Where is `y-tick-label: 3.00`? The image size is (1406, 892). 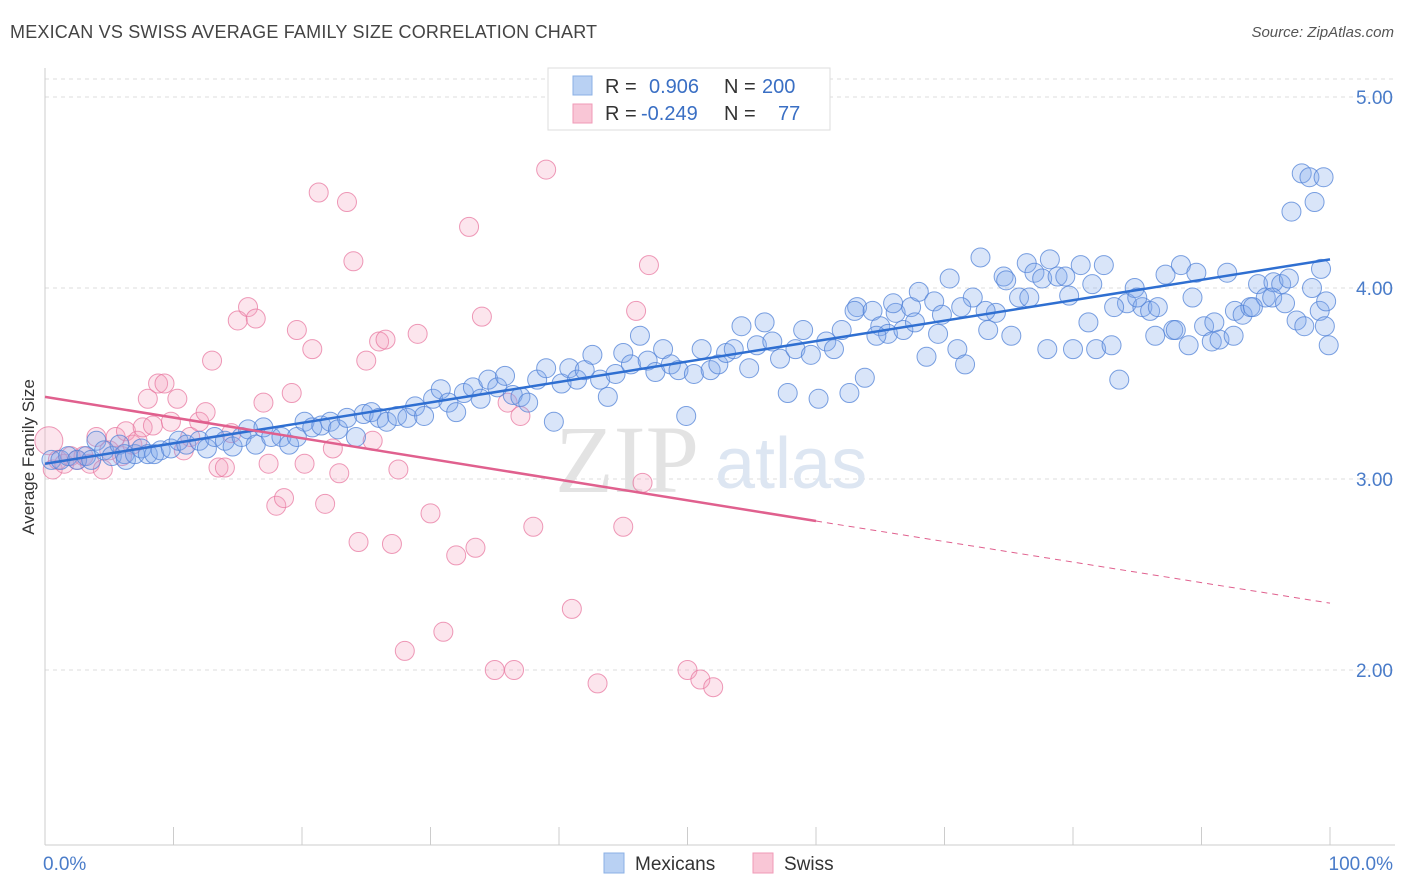
y-tick-label: 3.00 is located at coordinates (1374, 480).